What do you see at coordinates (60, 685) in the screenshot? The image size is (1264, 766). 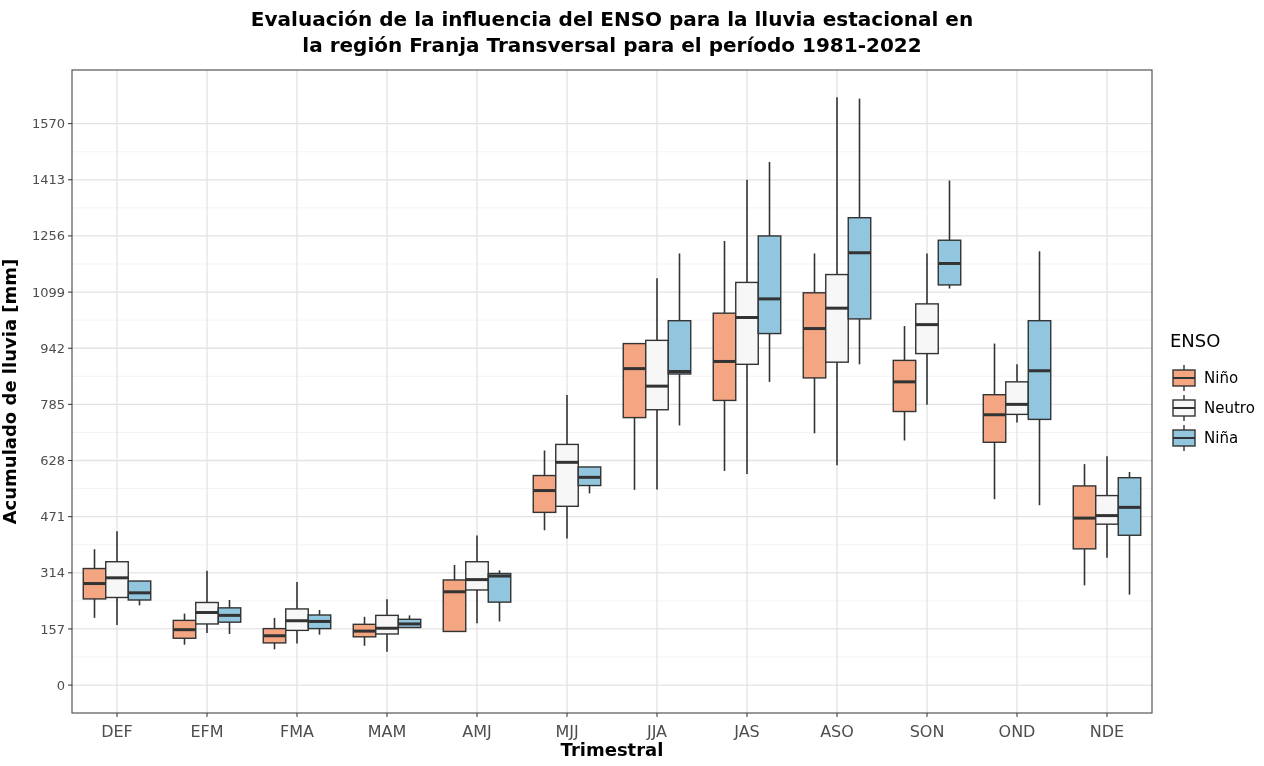 I see `y-tick-label: 0` at bounding box center [60, 685].